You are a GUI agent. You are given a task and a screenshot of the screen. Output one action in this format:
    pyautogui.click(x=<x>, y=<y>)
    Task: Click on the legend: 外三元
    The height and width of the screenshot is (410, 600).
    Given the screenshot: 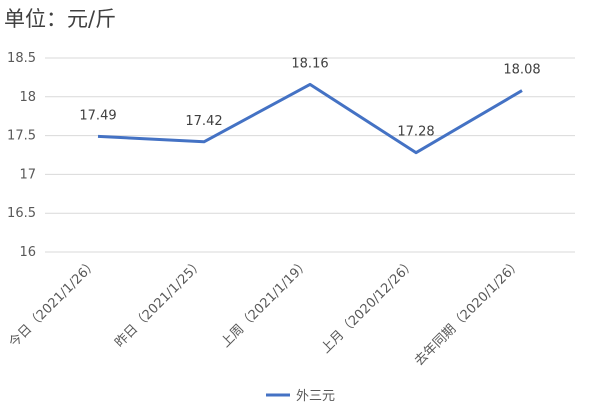 What is the action you would take?
    pyautogui.click(x=300, y=396)
    